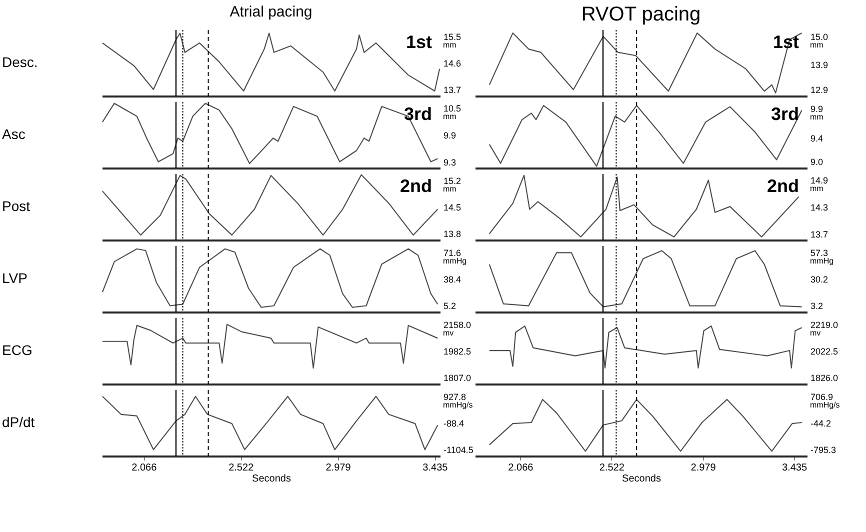  What do you see at coordinates (824, 378) in the screenshot?
I see `y-tick-label: 1826.0` at bounding box center [824, 378].